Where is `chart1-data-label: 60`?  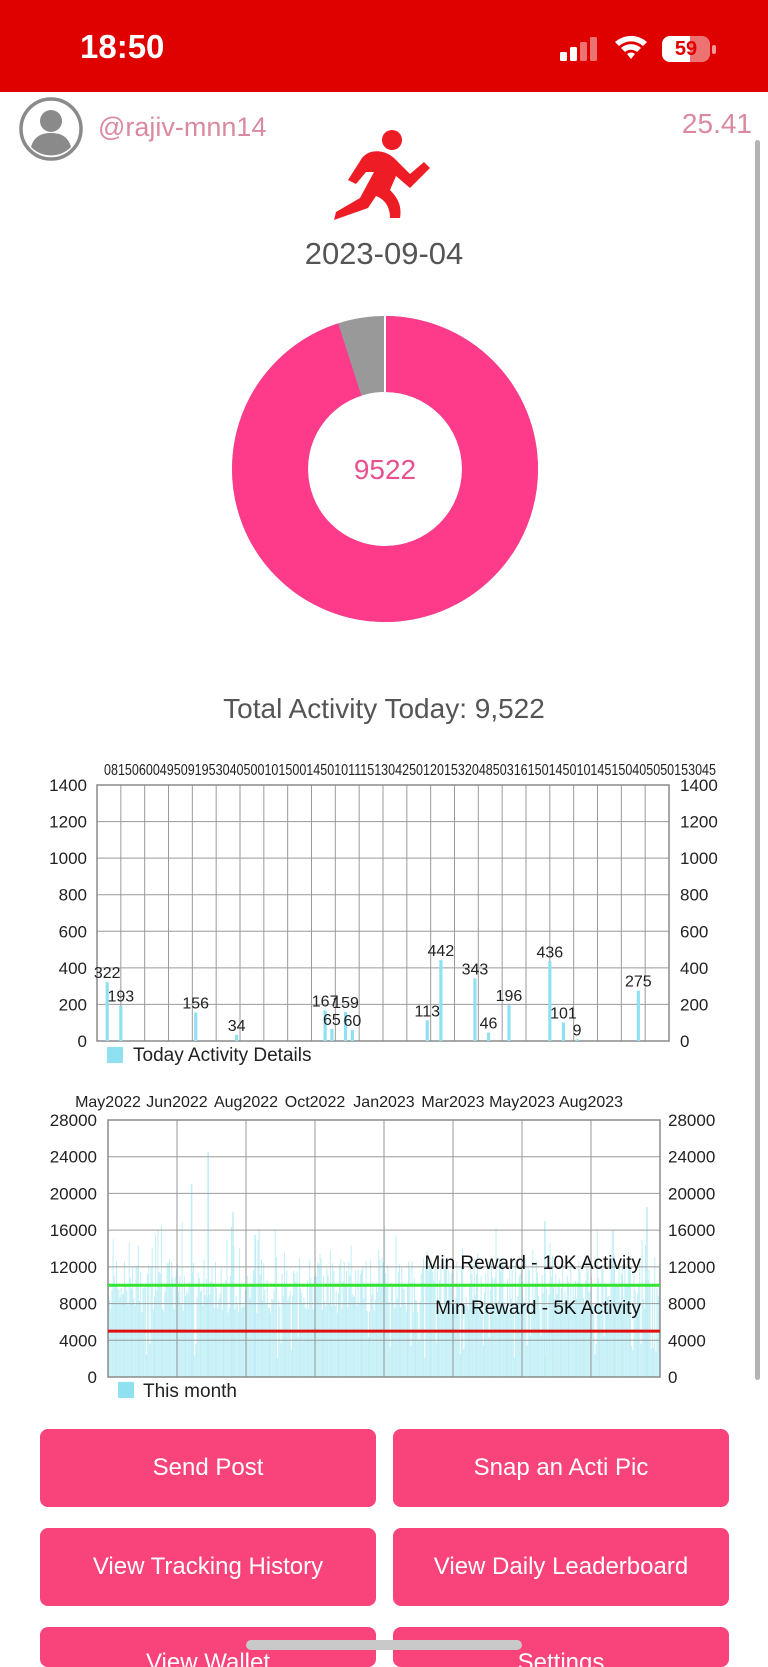 chart1-data-label: 60 is located at coordinates (352, 1021).